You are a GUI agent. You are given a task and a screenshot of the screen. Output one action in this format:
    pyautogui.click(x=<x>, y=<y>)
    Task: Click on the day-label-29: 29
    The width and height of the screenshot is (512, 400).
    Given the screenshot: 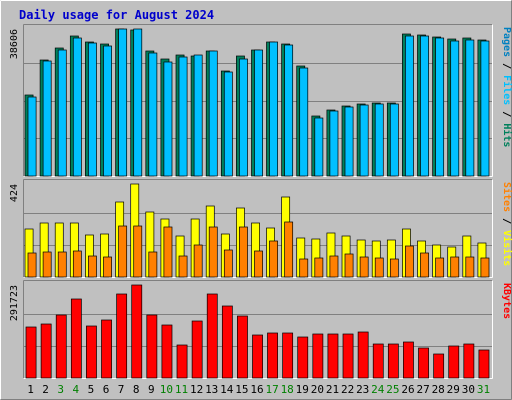 What is the action you would take?
    pyautogui.click(x=453, y=389)
    